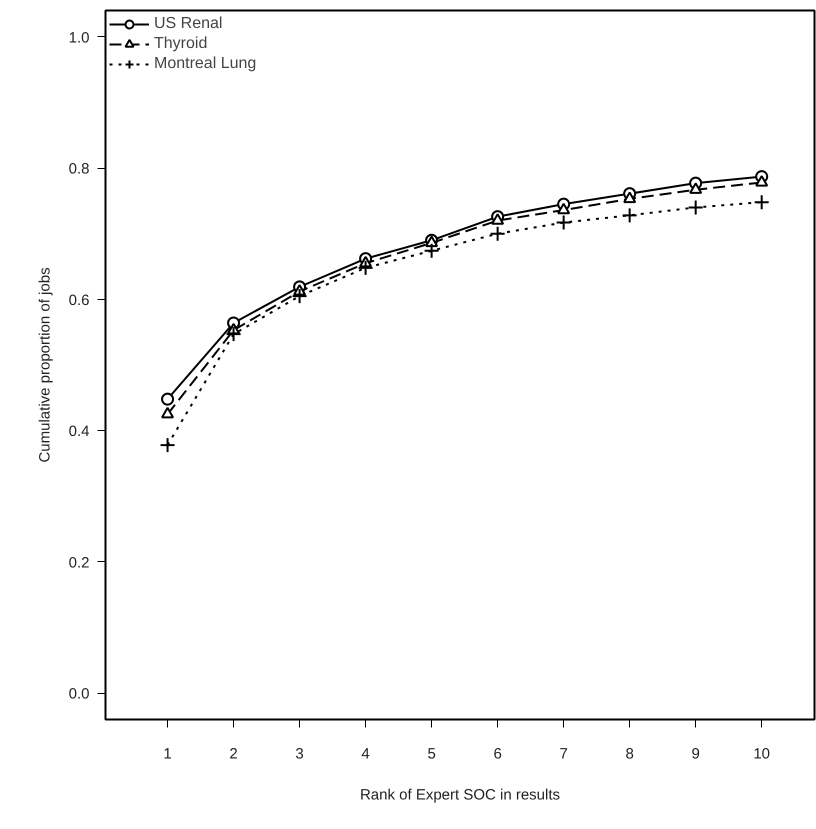 Image resolution: width=816 pixels, height=829 pixels. I want to click on x-tick-label: 3, so click(299, 754).